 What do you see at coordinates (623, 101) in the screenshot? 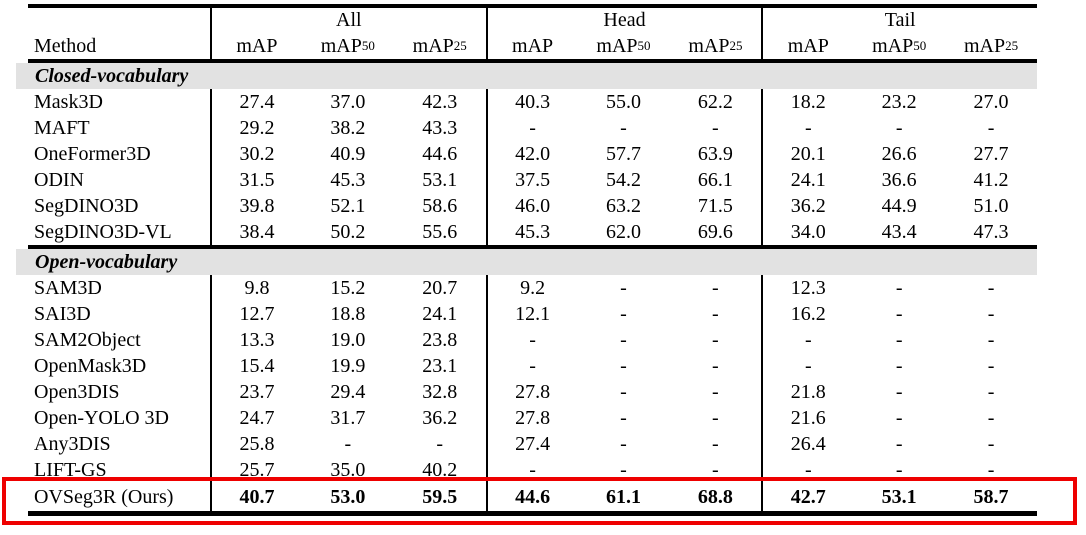
I see `value-cell: 55.0` at bounding box center [623, 101].